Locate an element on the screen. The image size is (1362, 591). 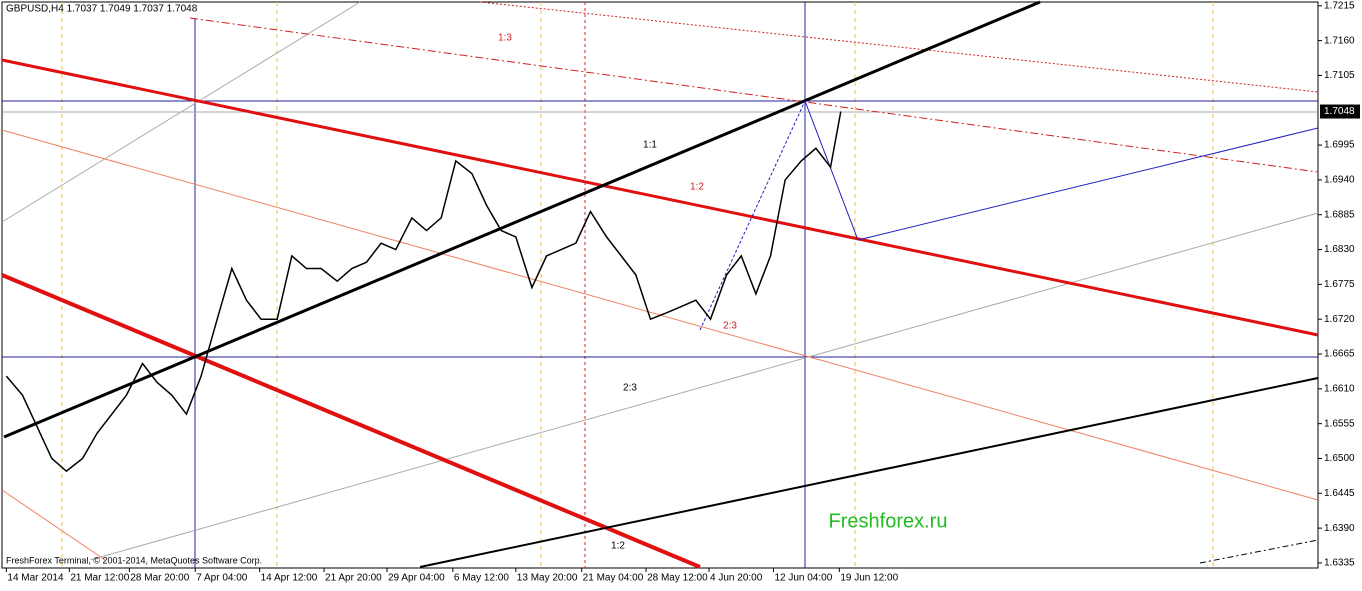
x-tick-label: 29 Apr 04:00 is located at coordinates (416, 578).